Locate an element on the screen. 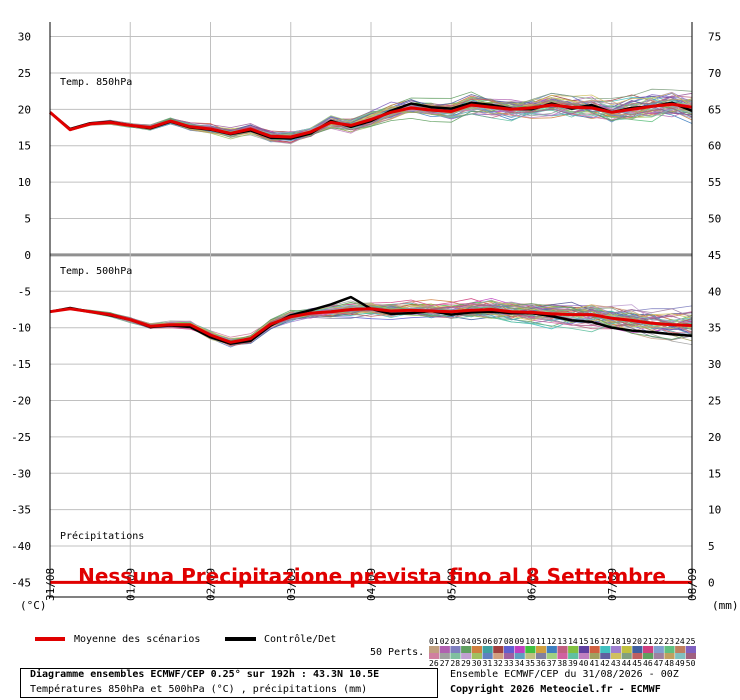 The height and width of the screenshot is (700, 740). left-tick-label: 10 is located at coordinates (24, 182).